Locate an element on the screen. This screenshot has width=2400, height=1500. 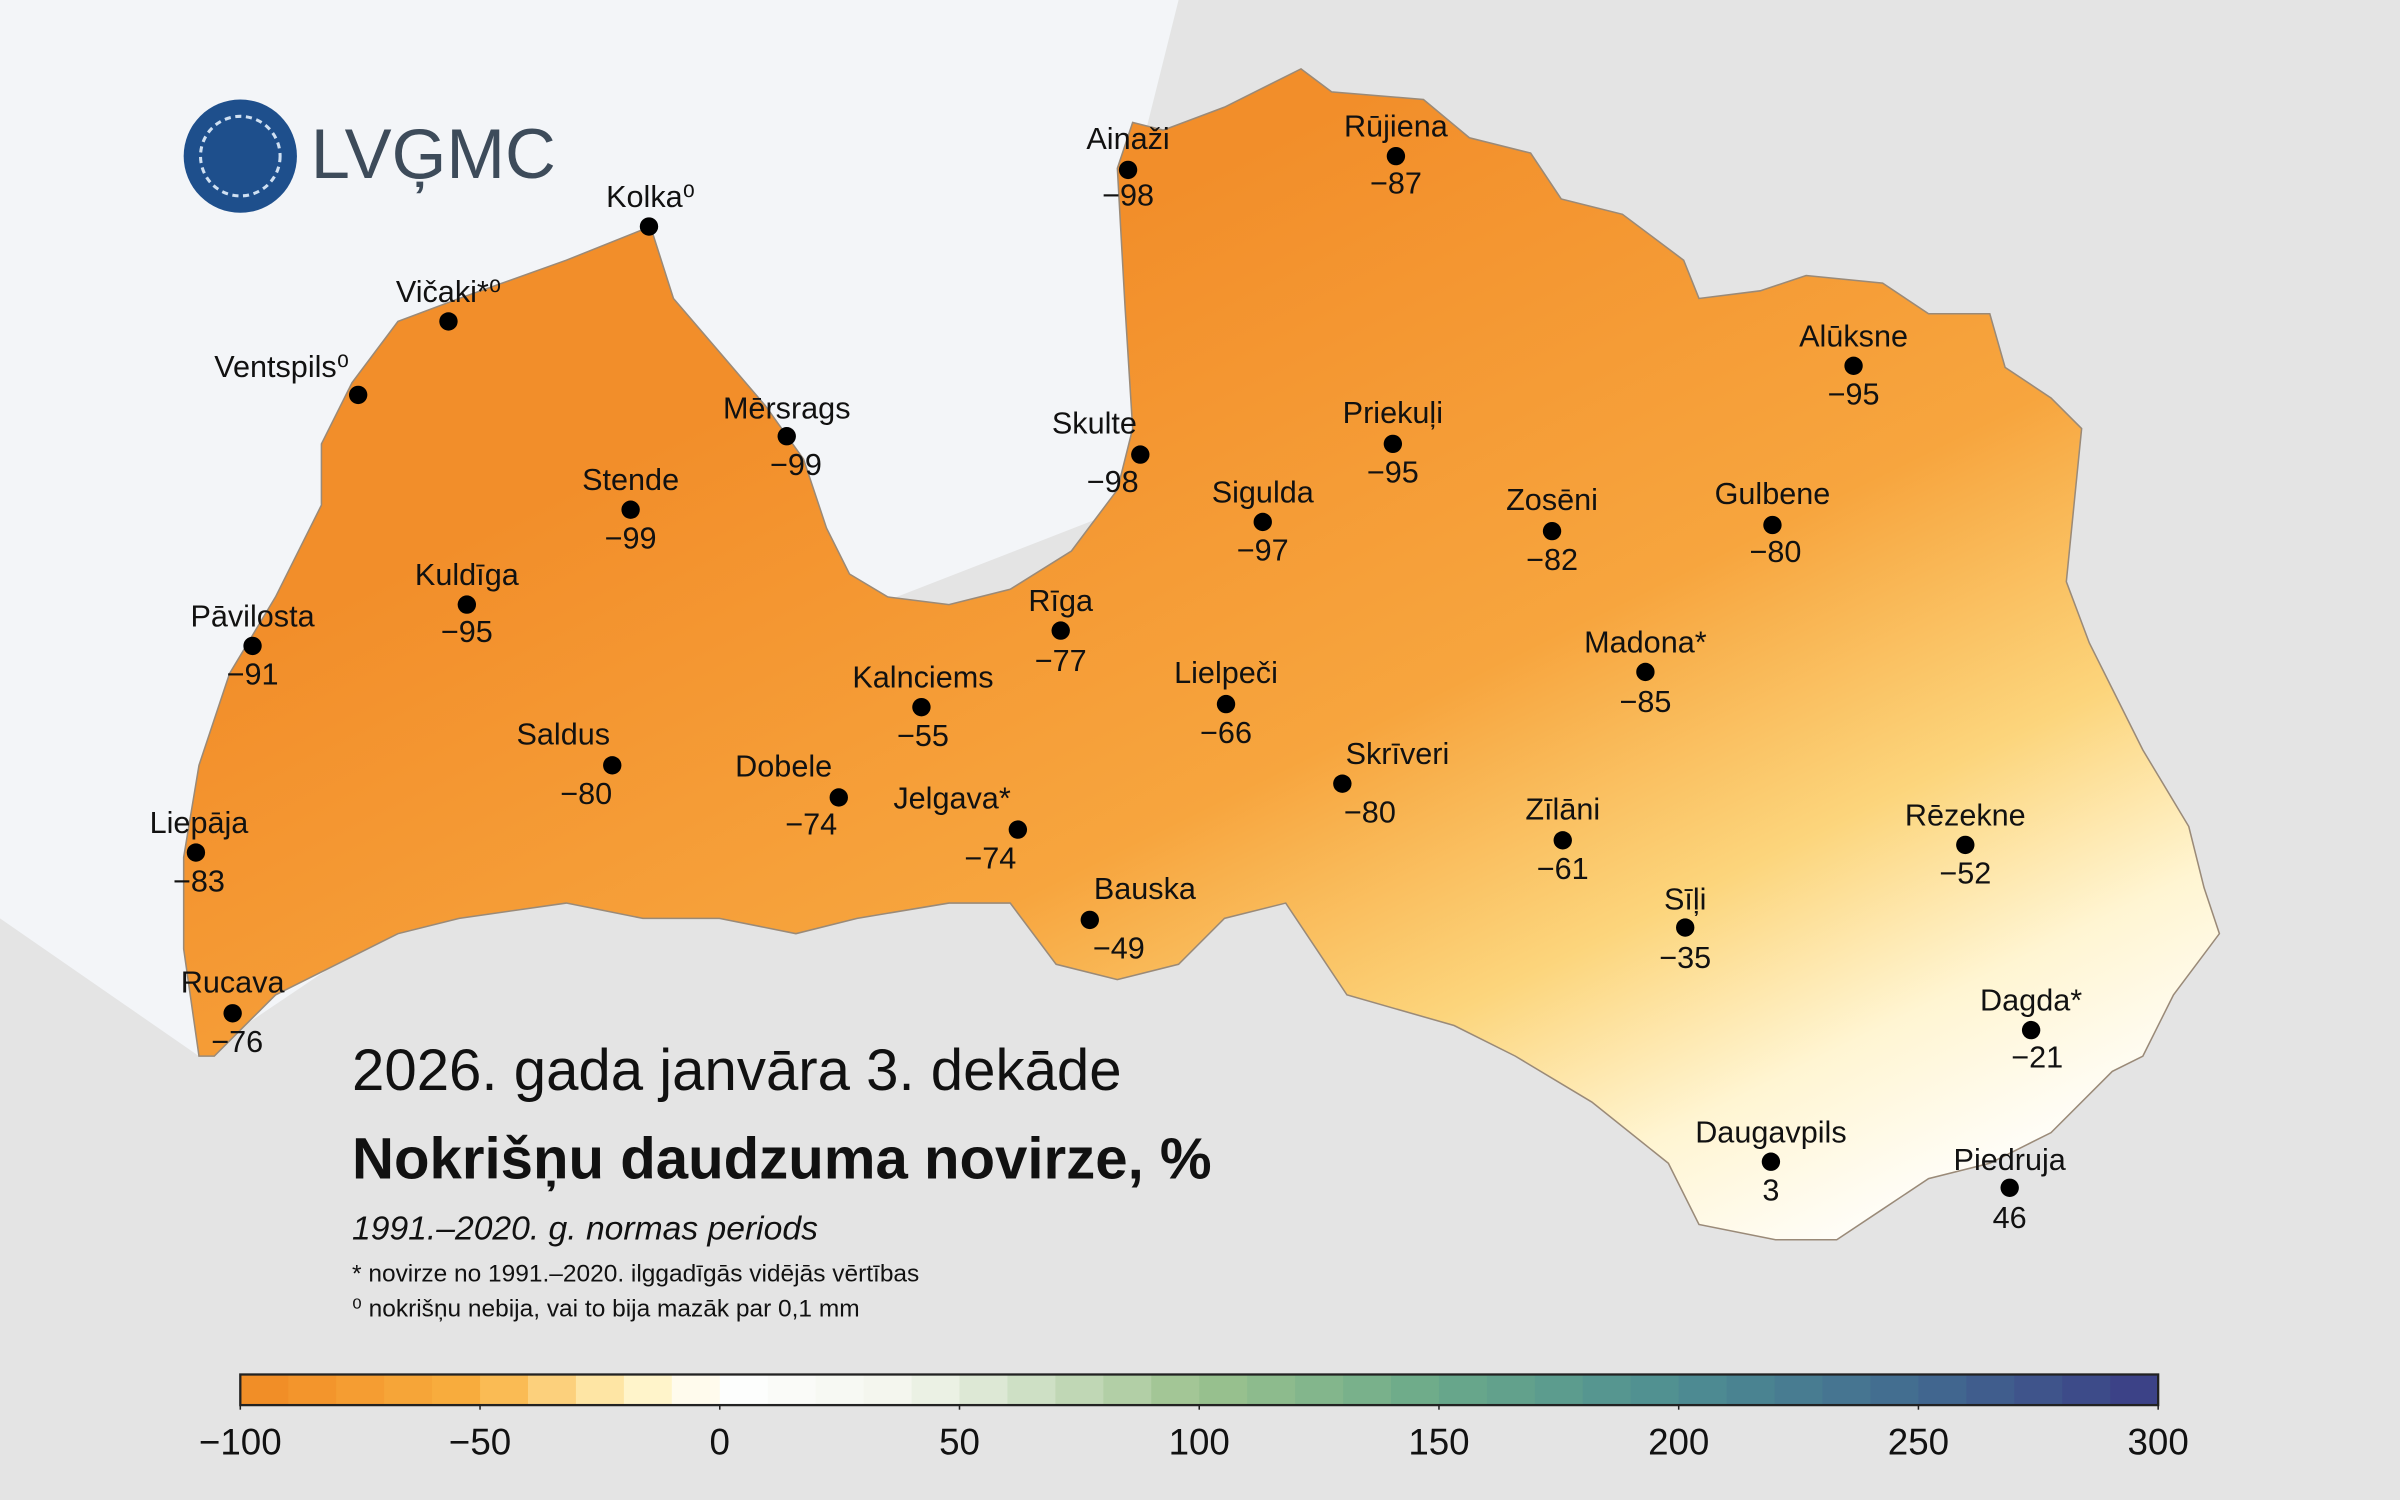
station-value: 46 is located at coordinates (2010, 1218).